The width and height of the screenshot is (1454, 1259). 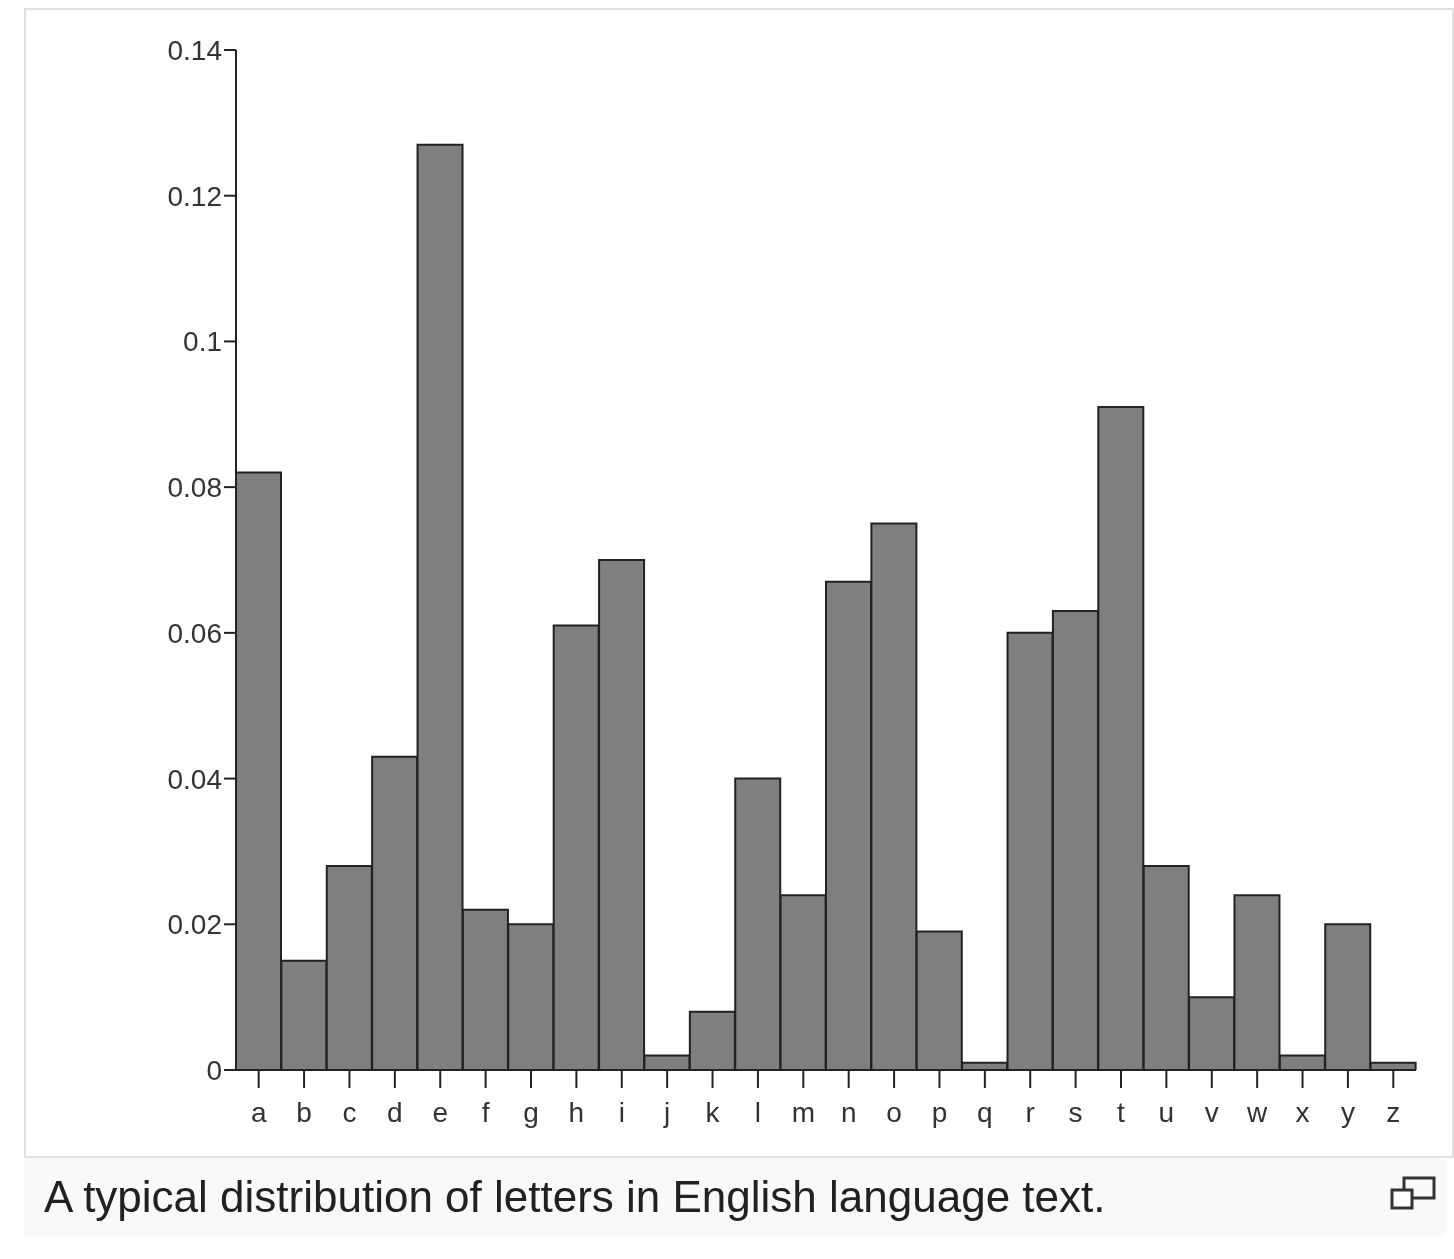 I want to click on x-tick-label: q, so click(x=985, y=1112).